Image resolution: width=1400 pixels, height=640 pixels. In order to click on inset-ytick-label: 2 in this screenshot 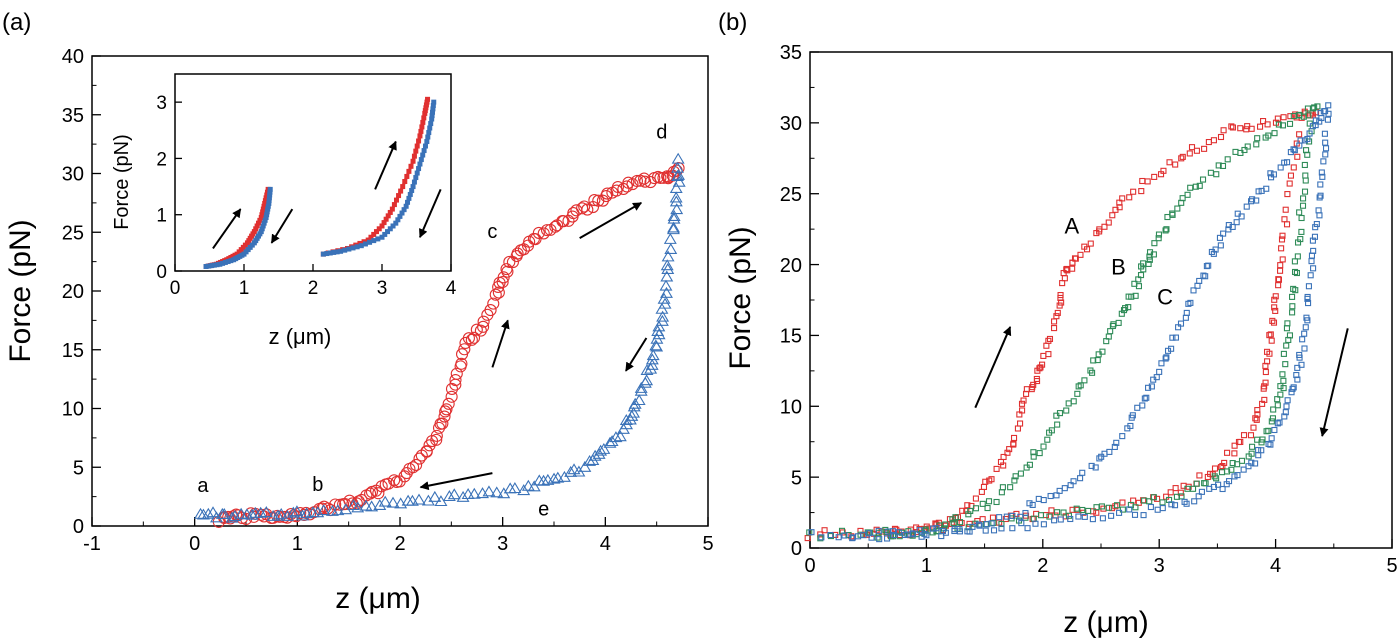, I will do `click(161, 159)`.